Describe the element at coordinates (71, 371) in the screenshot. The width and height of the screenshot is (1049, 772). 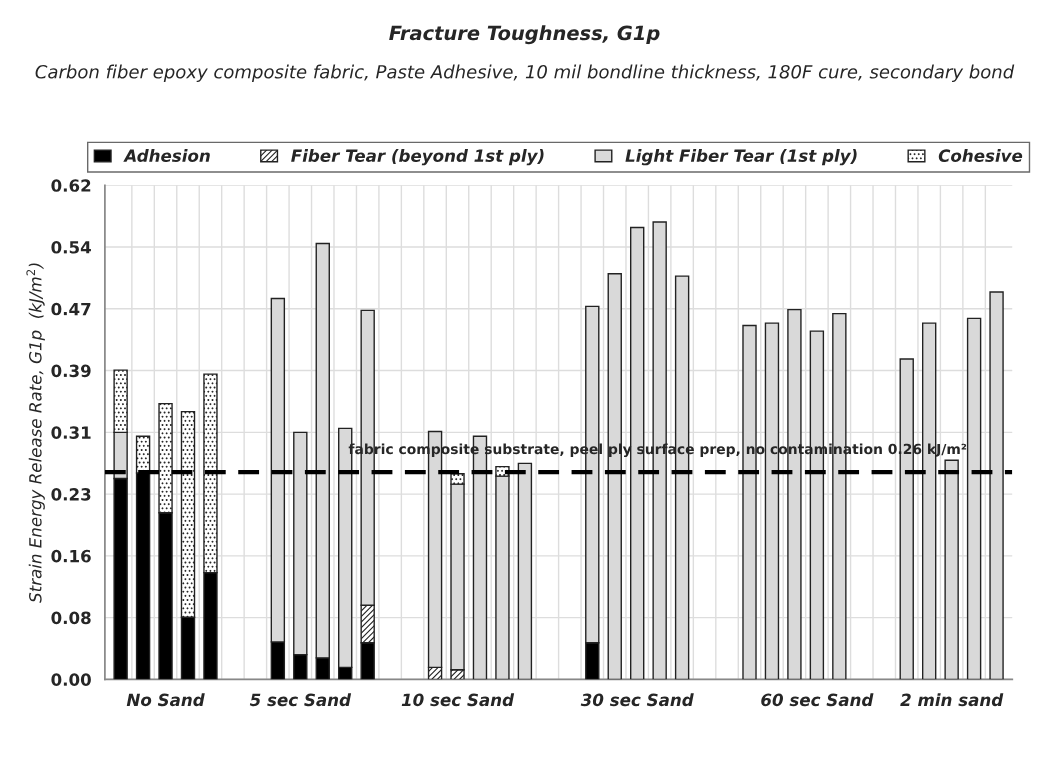
I see `y-tick-label: 0.39` at that location.